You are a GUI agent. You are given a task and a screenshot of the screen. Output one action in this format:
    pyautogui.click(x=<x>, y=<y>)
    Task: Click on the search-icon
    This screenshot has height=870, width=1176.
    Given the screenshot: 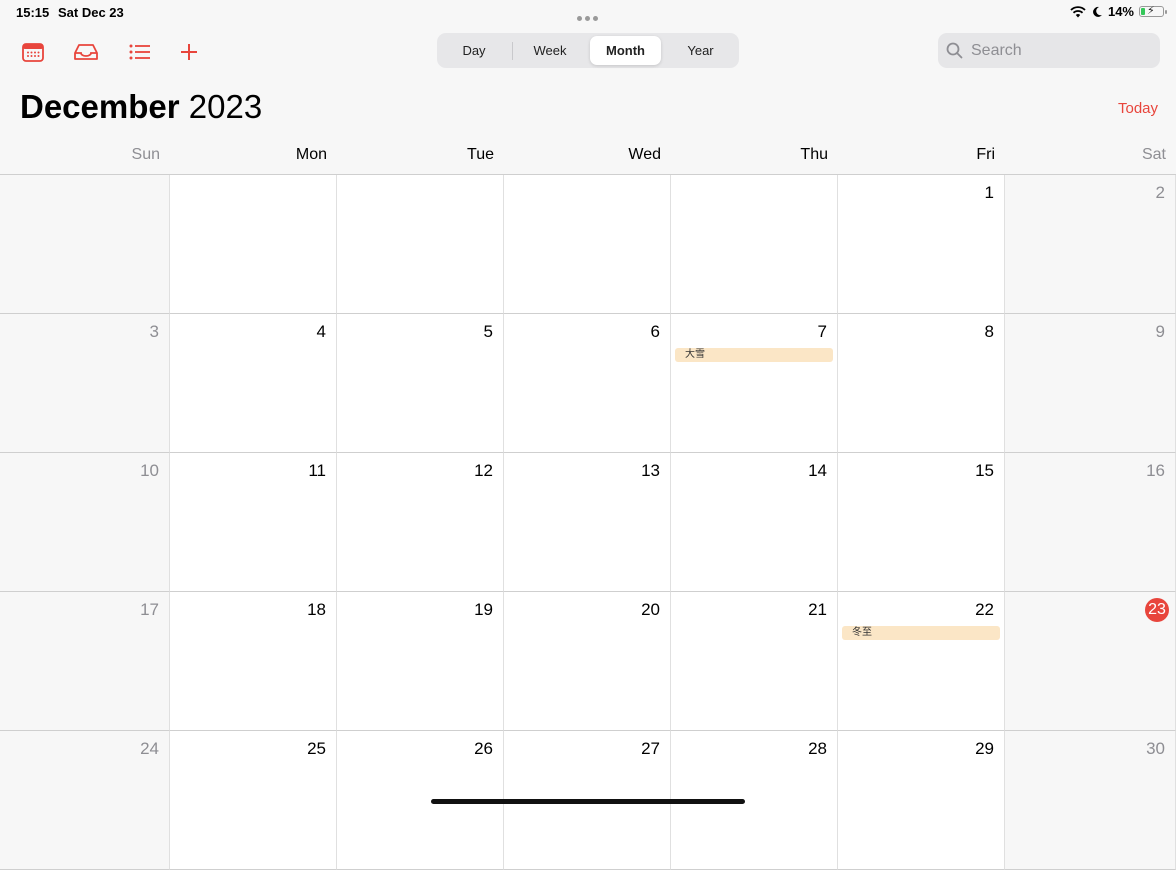 What is the action you would take?
    pyautogui.click(x=954, y=50)
    